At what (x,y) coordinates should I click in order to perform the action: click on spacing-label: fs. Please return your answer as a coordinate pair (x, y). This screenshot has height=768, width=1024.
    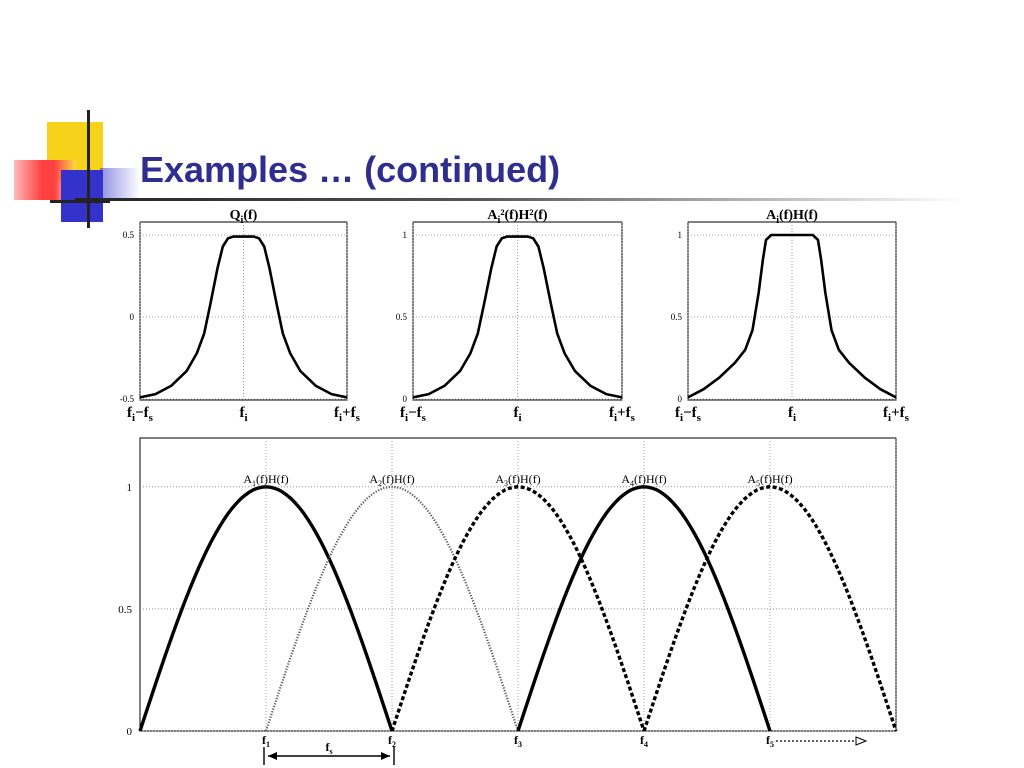
    Looking at the image, I should click on (328, 748).